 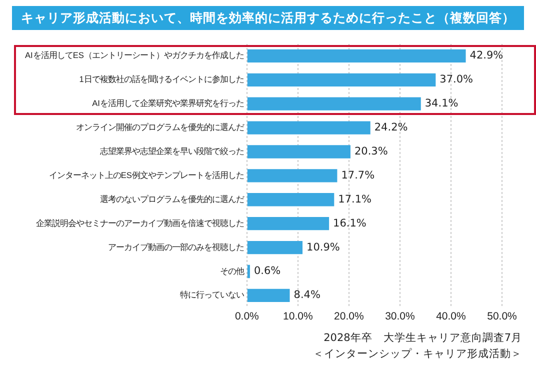 What do you see at coordinates (451, 316) in the screenshot?
I see `x-tick-label: 40.0%` at bounding box center [451, 316].